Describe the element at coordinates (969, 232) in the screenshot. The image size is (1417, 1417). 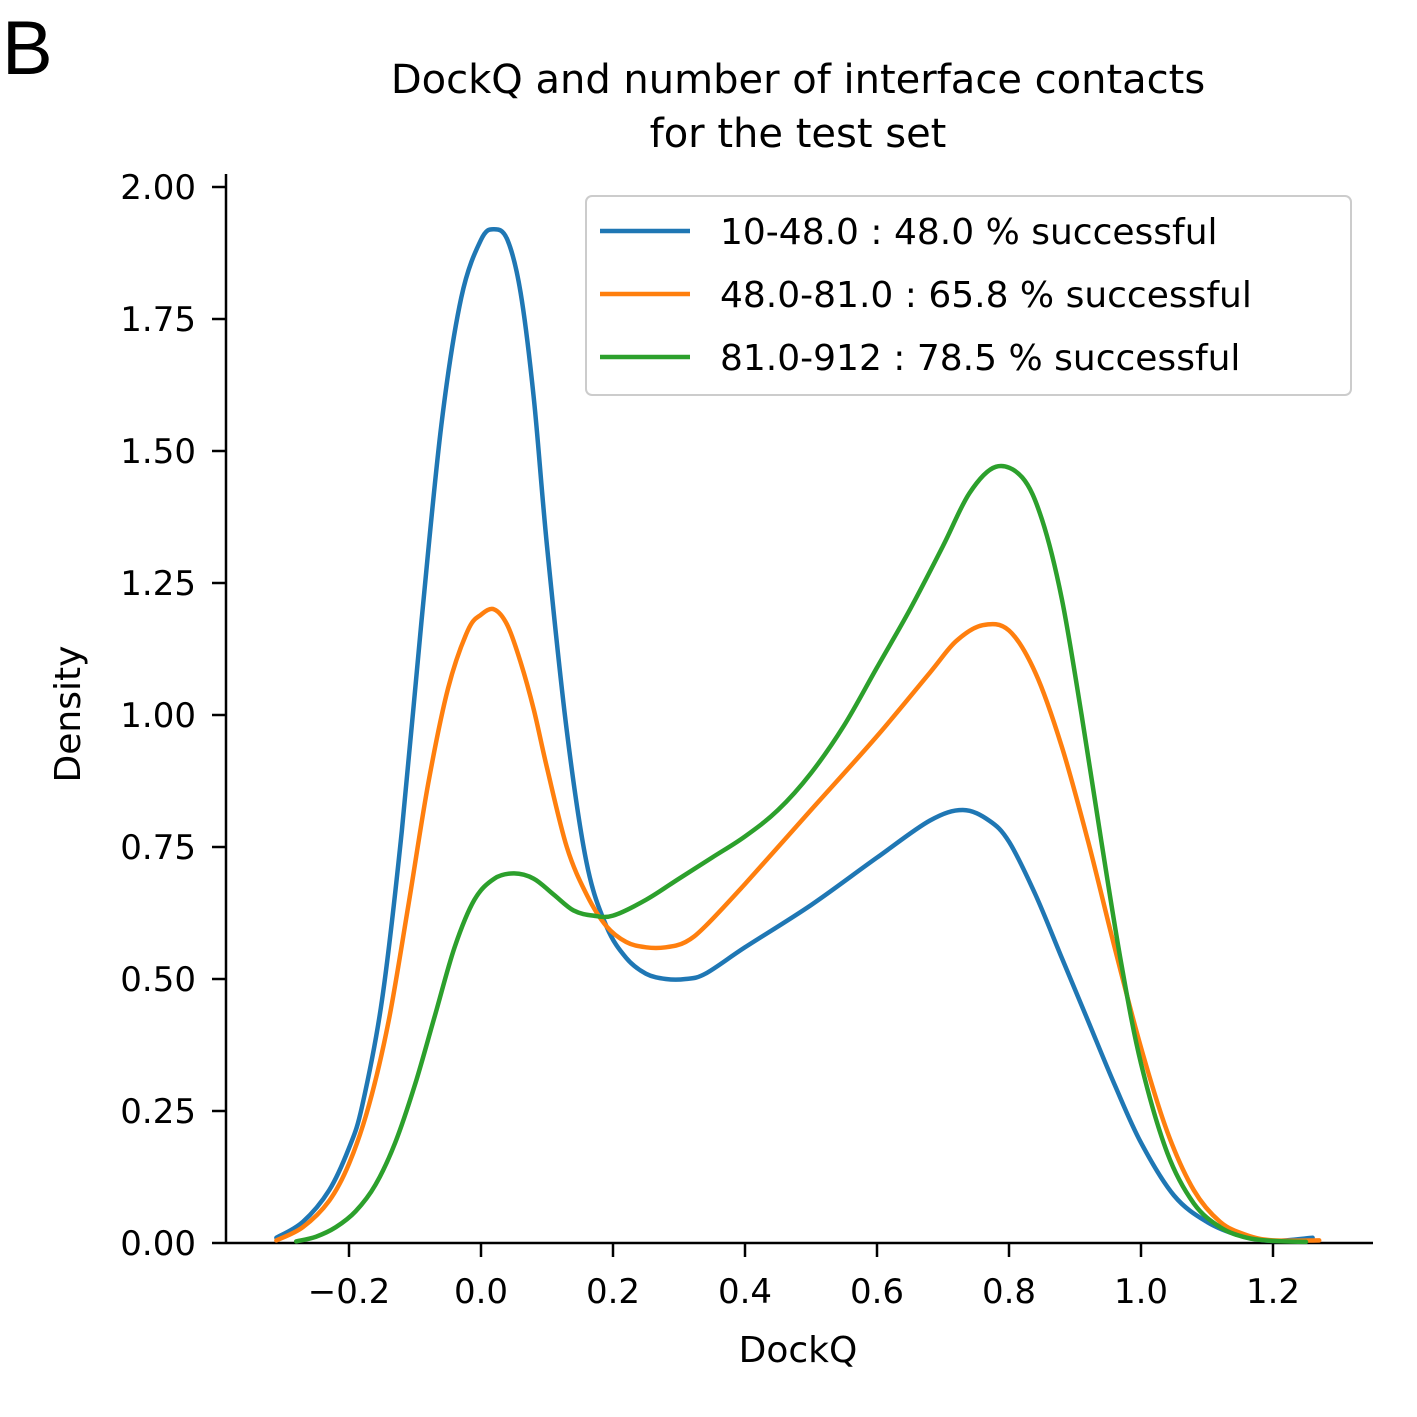
I see `legend-label-1: 10-48.0 : 48.0 % successful` at that location.